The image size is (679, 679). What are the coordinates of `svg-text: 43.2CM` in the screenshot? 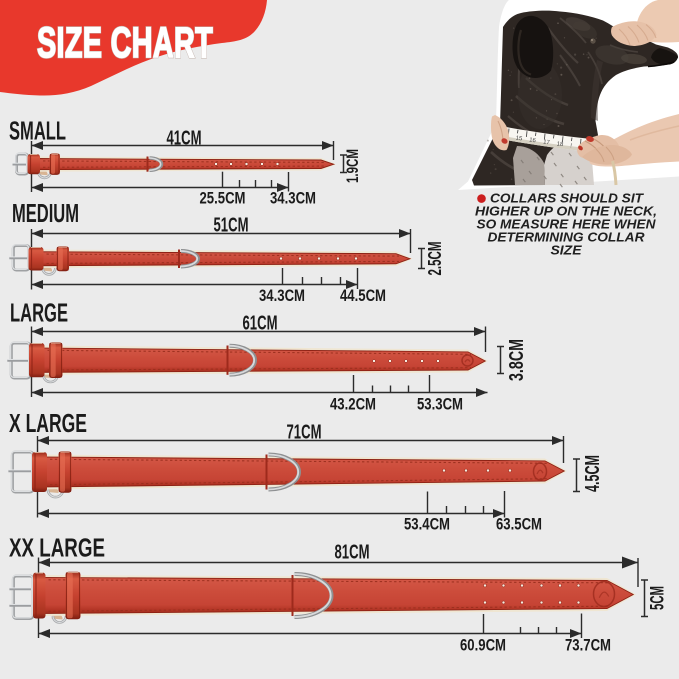 It's located at (353, 404).